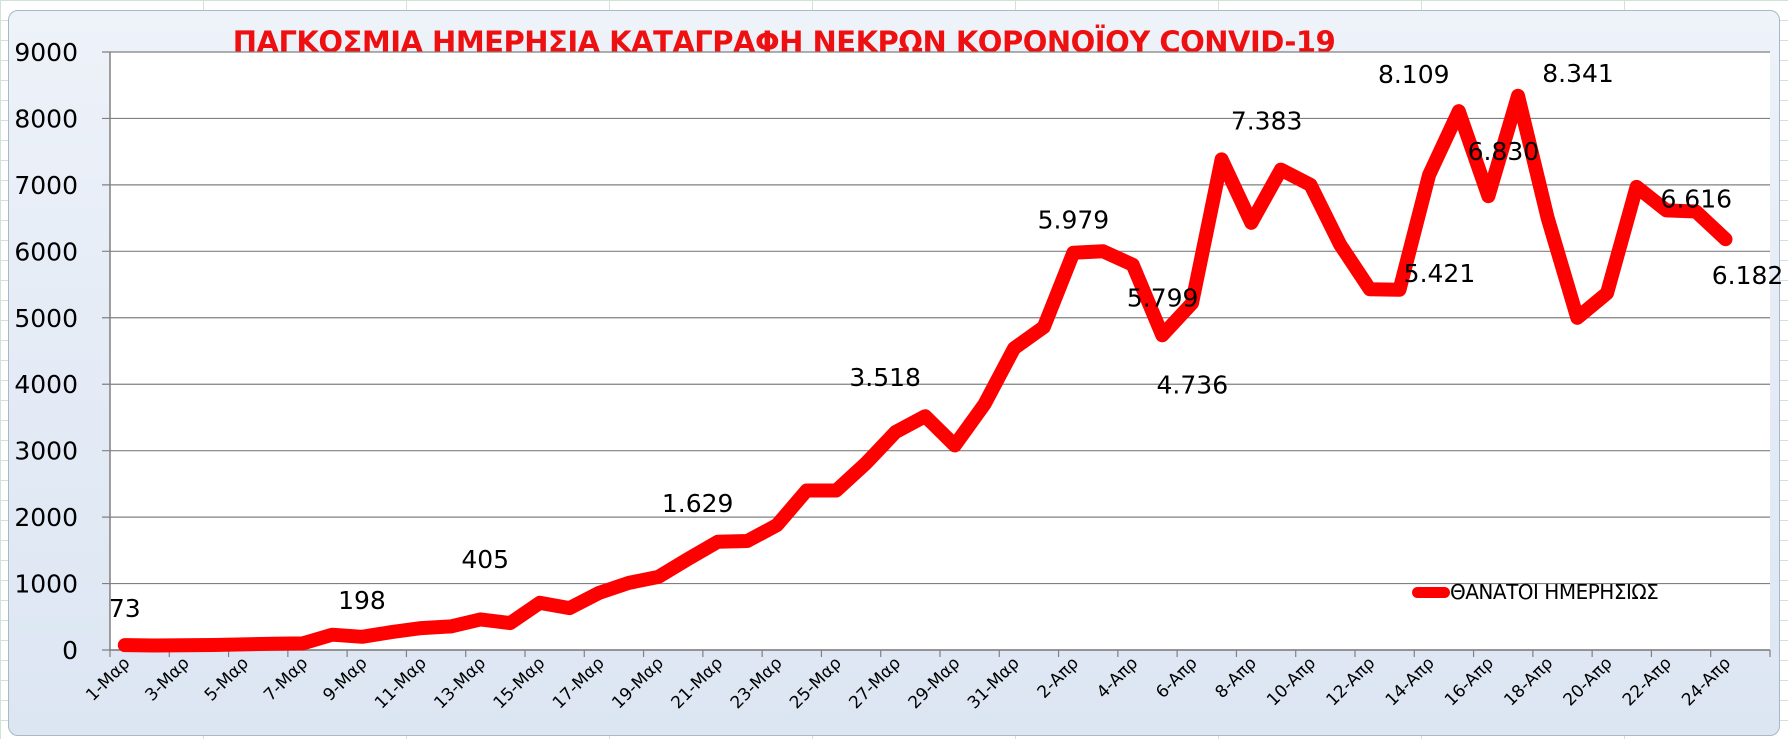 Image resolution: width=1788 pixels, height=739 pixels. Describe the element at coordinates (46, 584) in the screenshot. I see `y-tick-label: 1000` at that location.